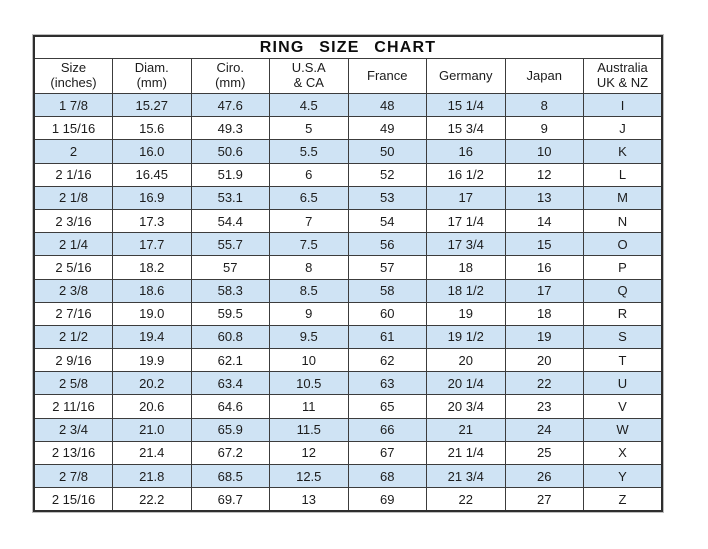 The image size is (708, 549). What do you see at coordinates (309, 499) in the screenshot?
I see `table-cell: 13` at bounding box center [309, 499].